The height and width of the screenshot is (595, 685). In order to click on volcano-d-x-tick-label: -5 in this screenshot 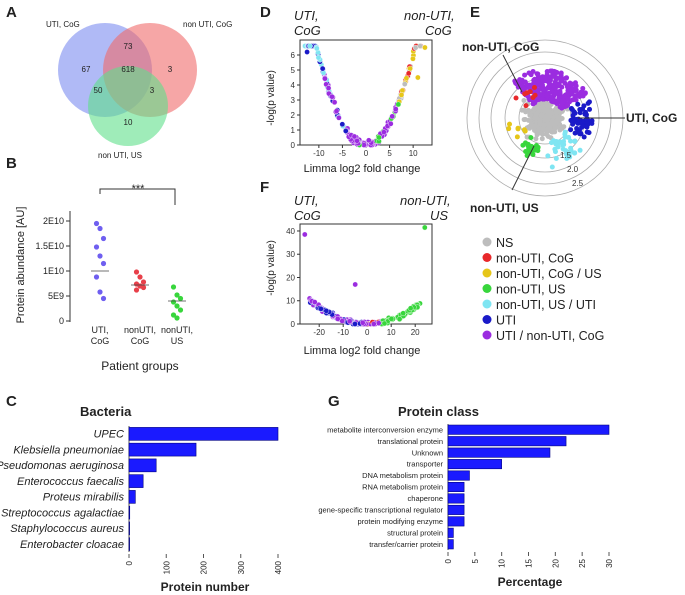, I will do `click(343, 153)`.